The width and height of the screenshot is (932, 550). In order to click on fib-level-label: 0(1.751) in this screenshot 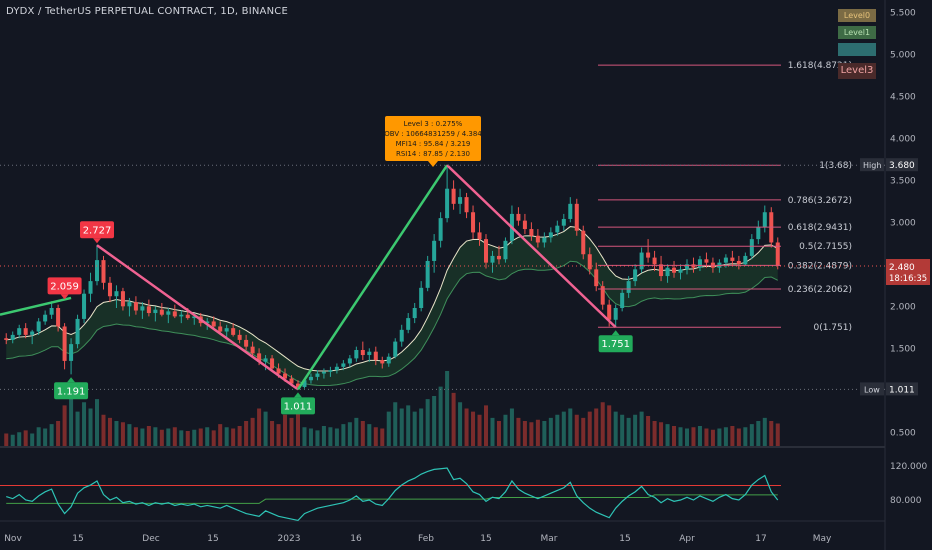, I will do `click(832, 328)`.